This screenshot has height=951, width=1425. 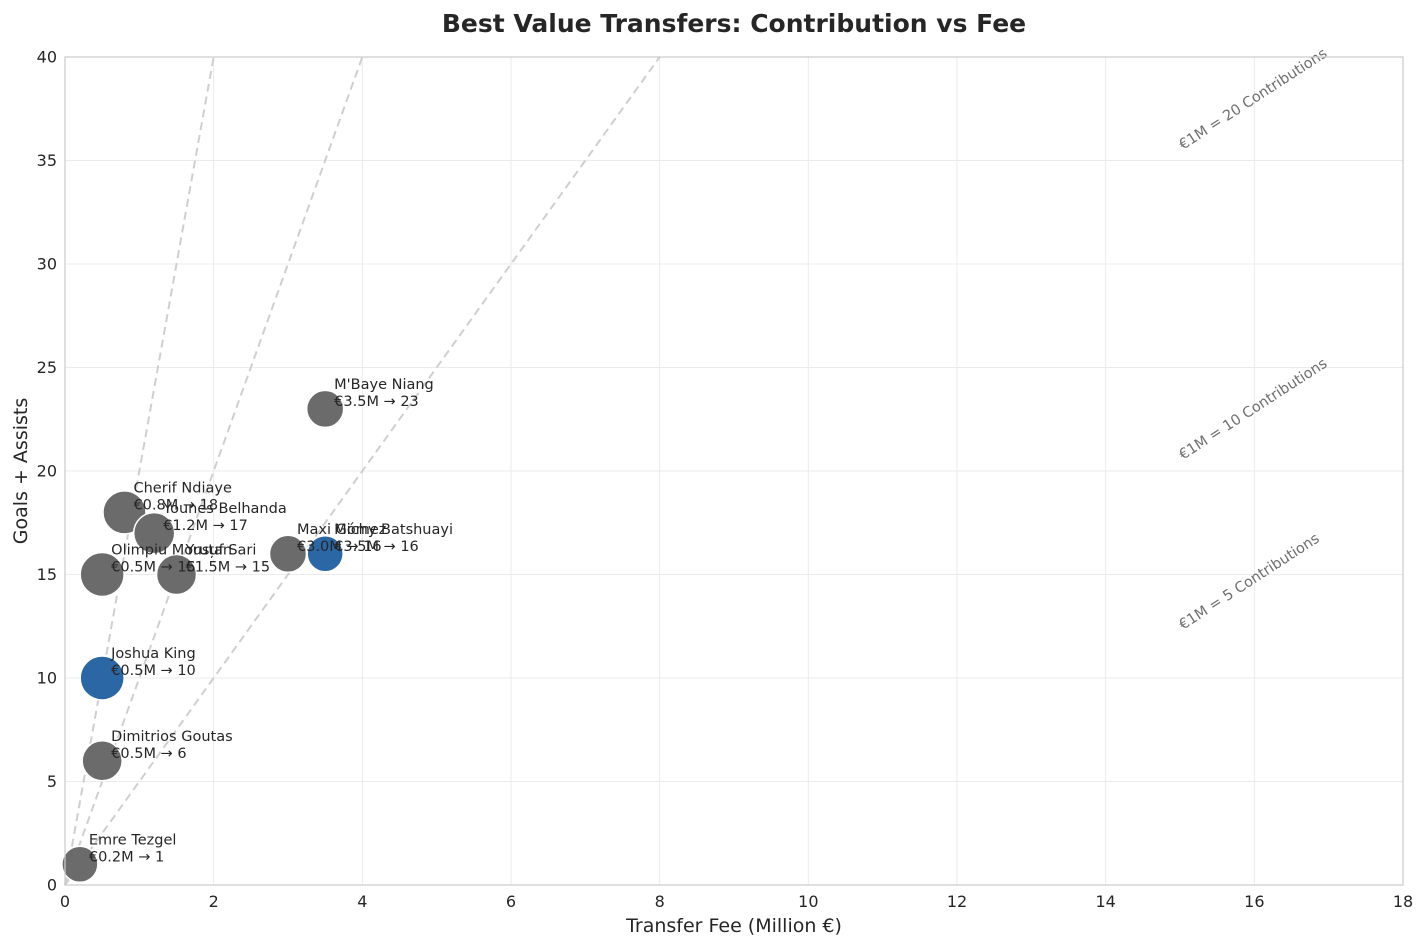 I want to click on reference-line, so click(x=139, y=471).